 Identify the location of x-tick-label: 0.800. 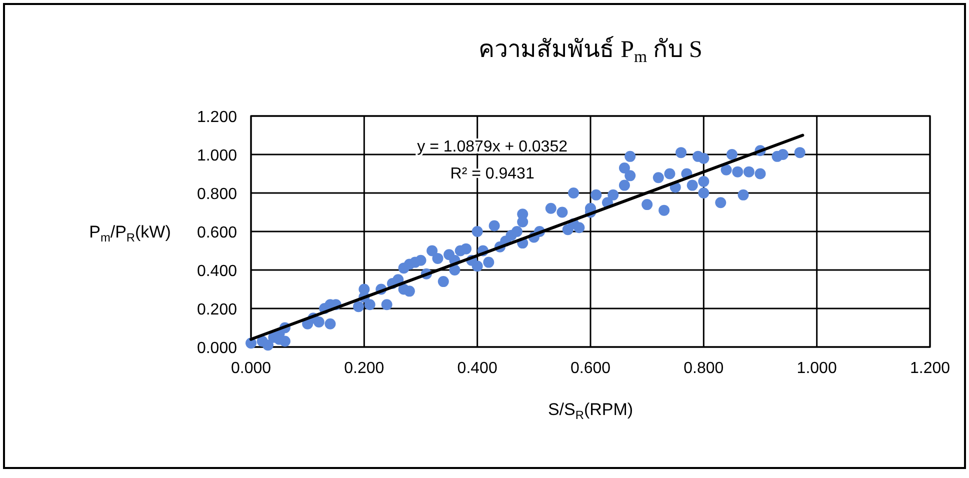
(704, 368).